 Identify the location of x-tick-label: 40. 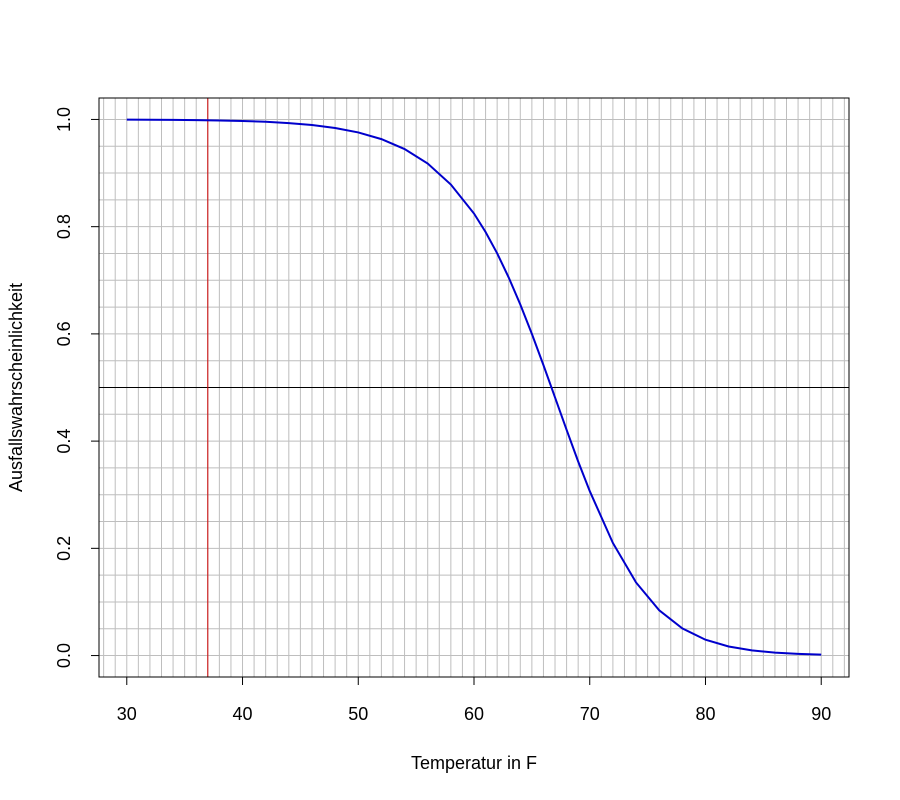
(243, 714).